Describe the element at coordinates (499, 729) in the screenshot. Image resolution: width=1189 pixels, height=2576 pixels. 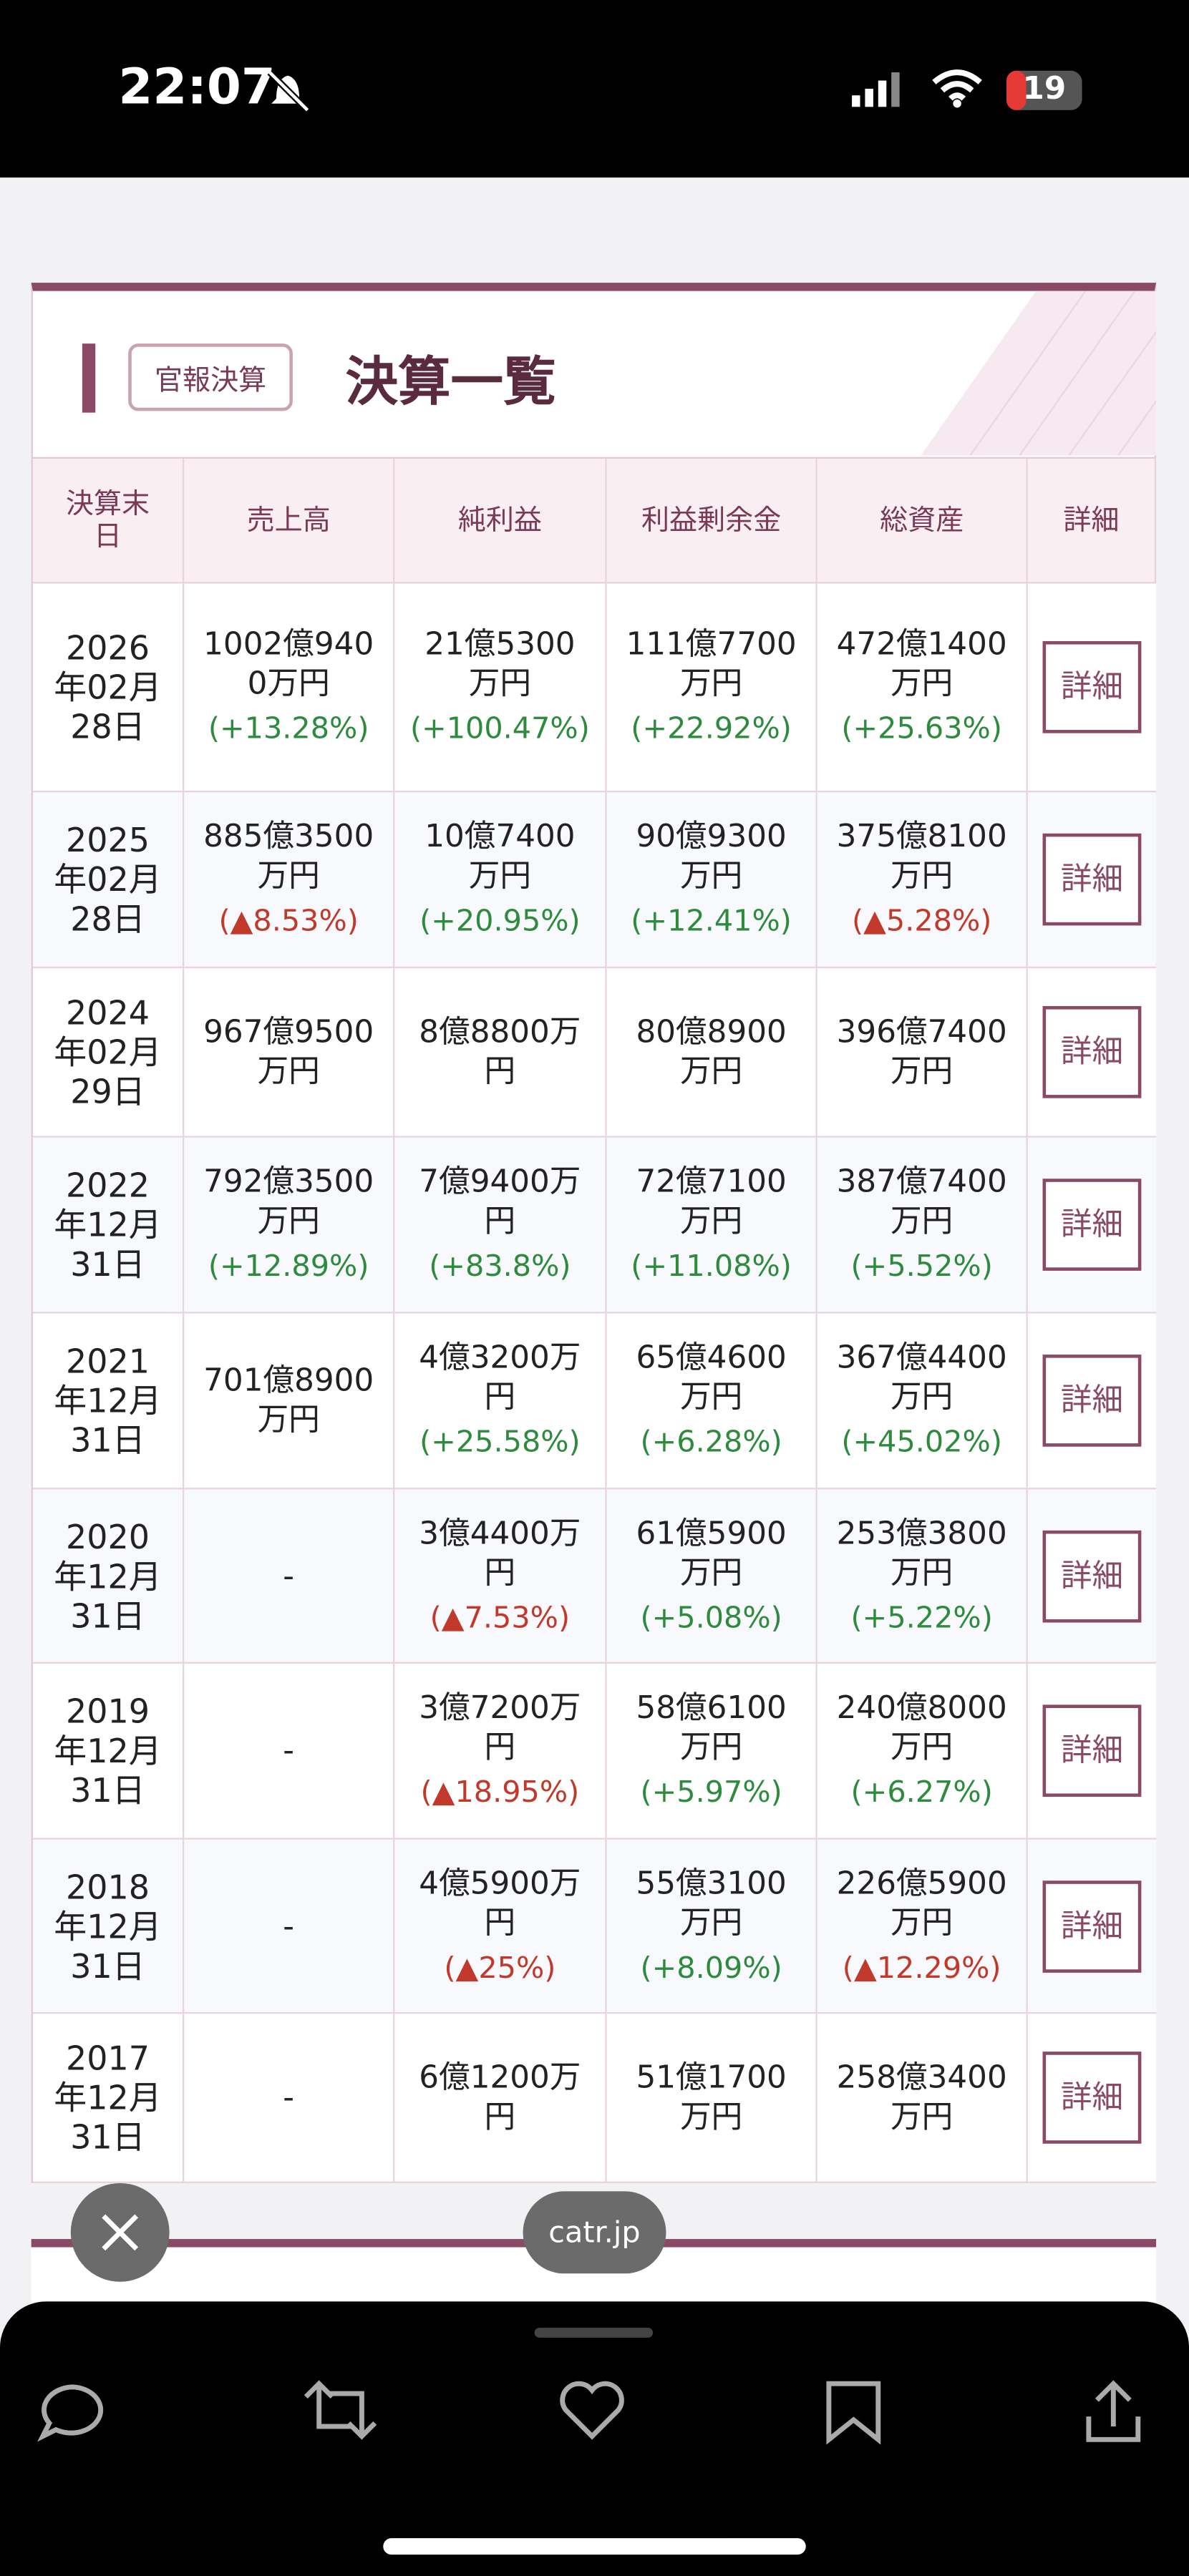
I see `change: (+100.47%)` at that location.